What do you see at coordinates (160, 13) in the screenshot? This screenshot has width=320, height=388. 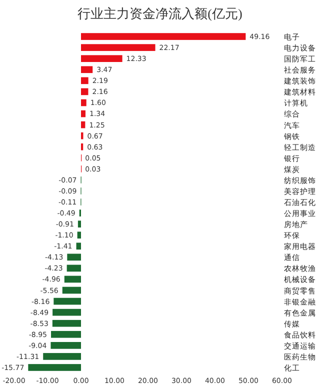 I see `chart-title: 行业主力资金净流入额(亿元)` at bounding box center [160, 13].